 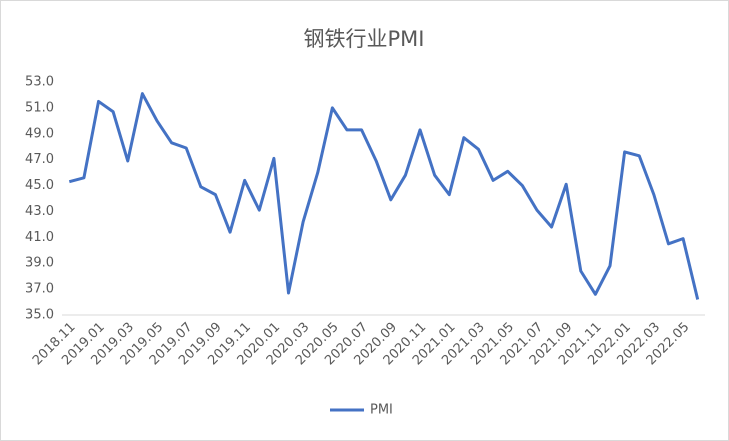 What do you see at coordinates (39, 237) in the screenshot?
I see `y-tick-label: 41.0` at bounding box center [39, 237].